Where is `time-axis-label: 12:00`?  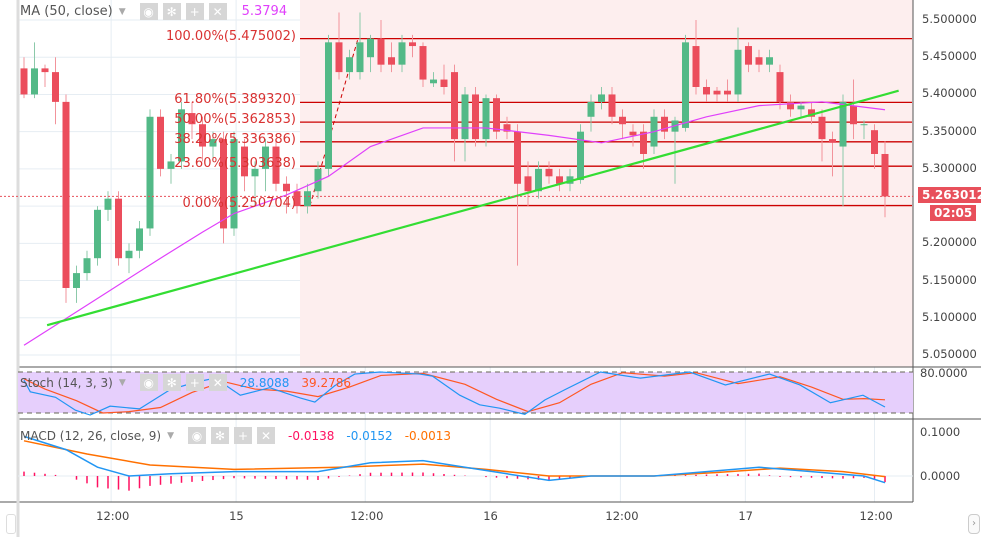 time-axis-label: 12:00 is located at coordinates (876, 516).